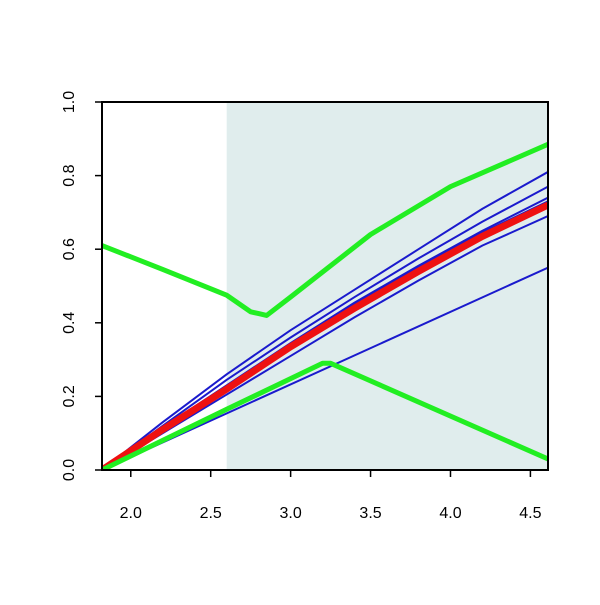  Describe the element at coordinates (69, 470) in the screenshot. I see `y-tick-label: 0.0` at that location.